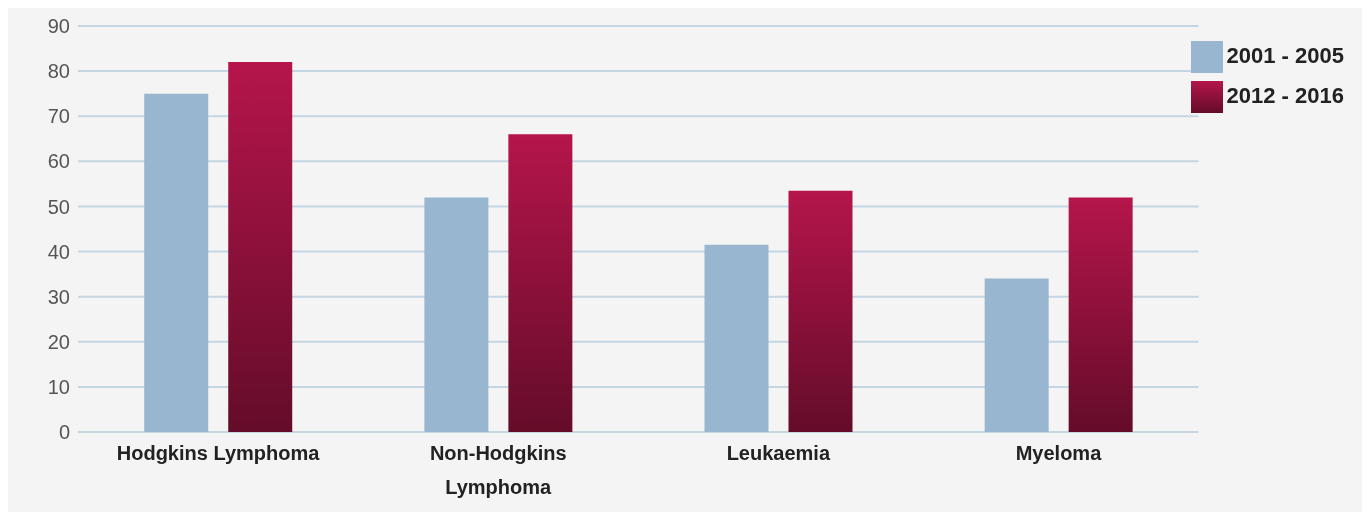 This screenshot has height=520, width=1370. What do you see at coordinates (498, 470) in the screenshot?
I see `x-tick-label: Non-Hodgkins Lymphoma` at bounding box center [498, 470].